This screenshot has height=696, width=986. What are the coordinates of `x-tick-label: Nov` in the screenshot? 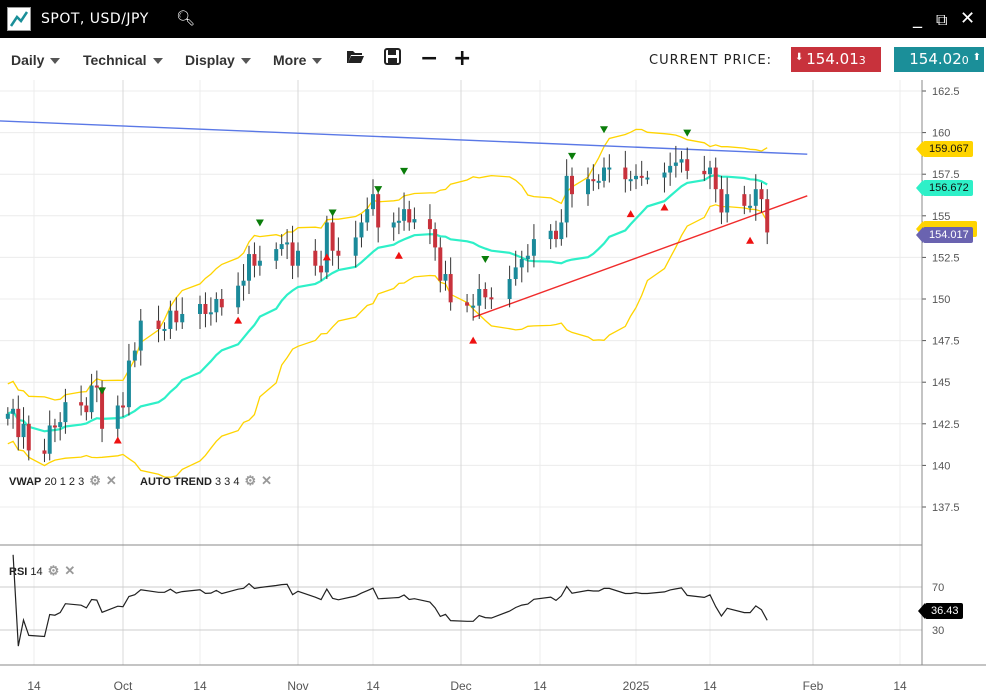 It's located at (297, 686).